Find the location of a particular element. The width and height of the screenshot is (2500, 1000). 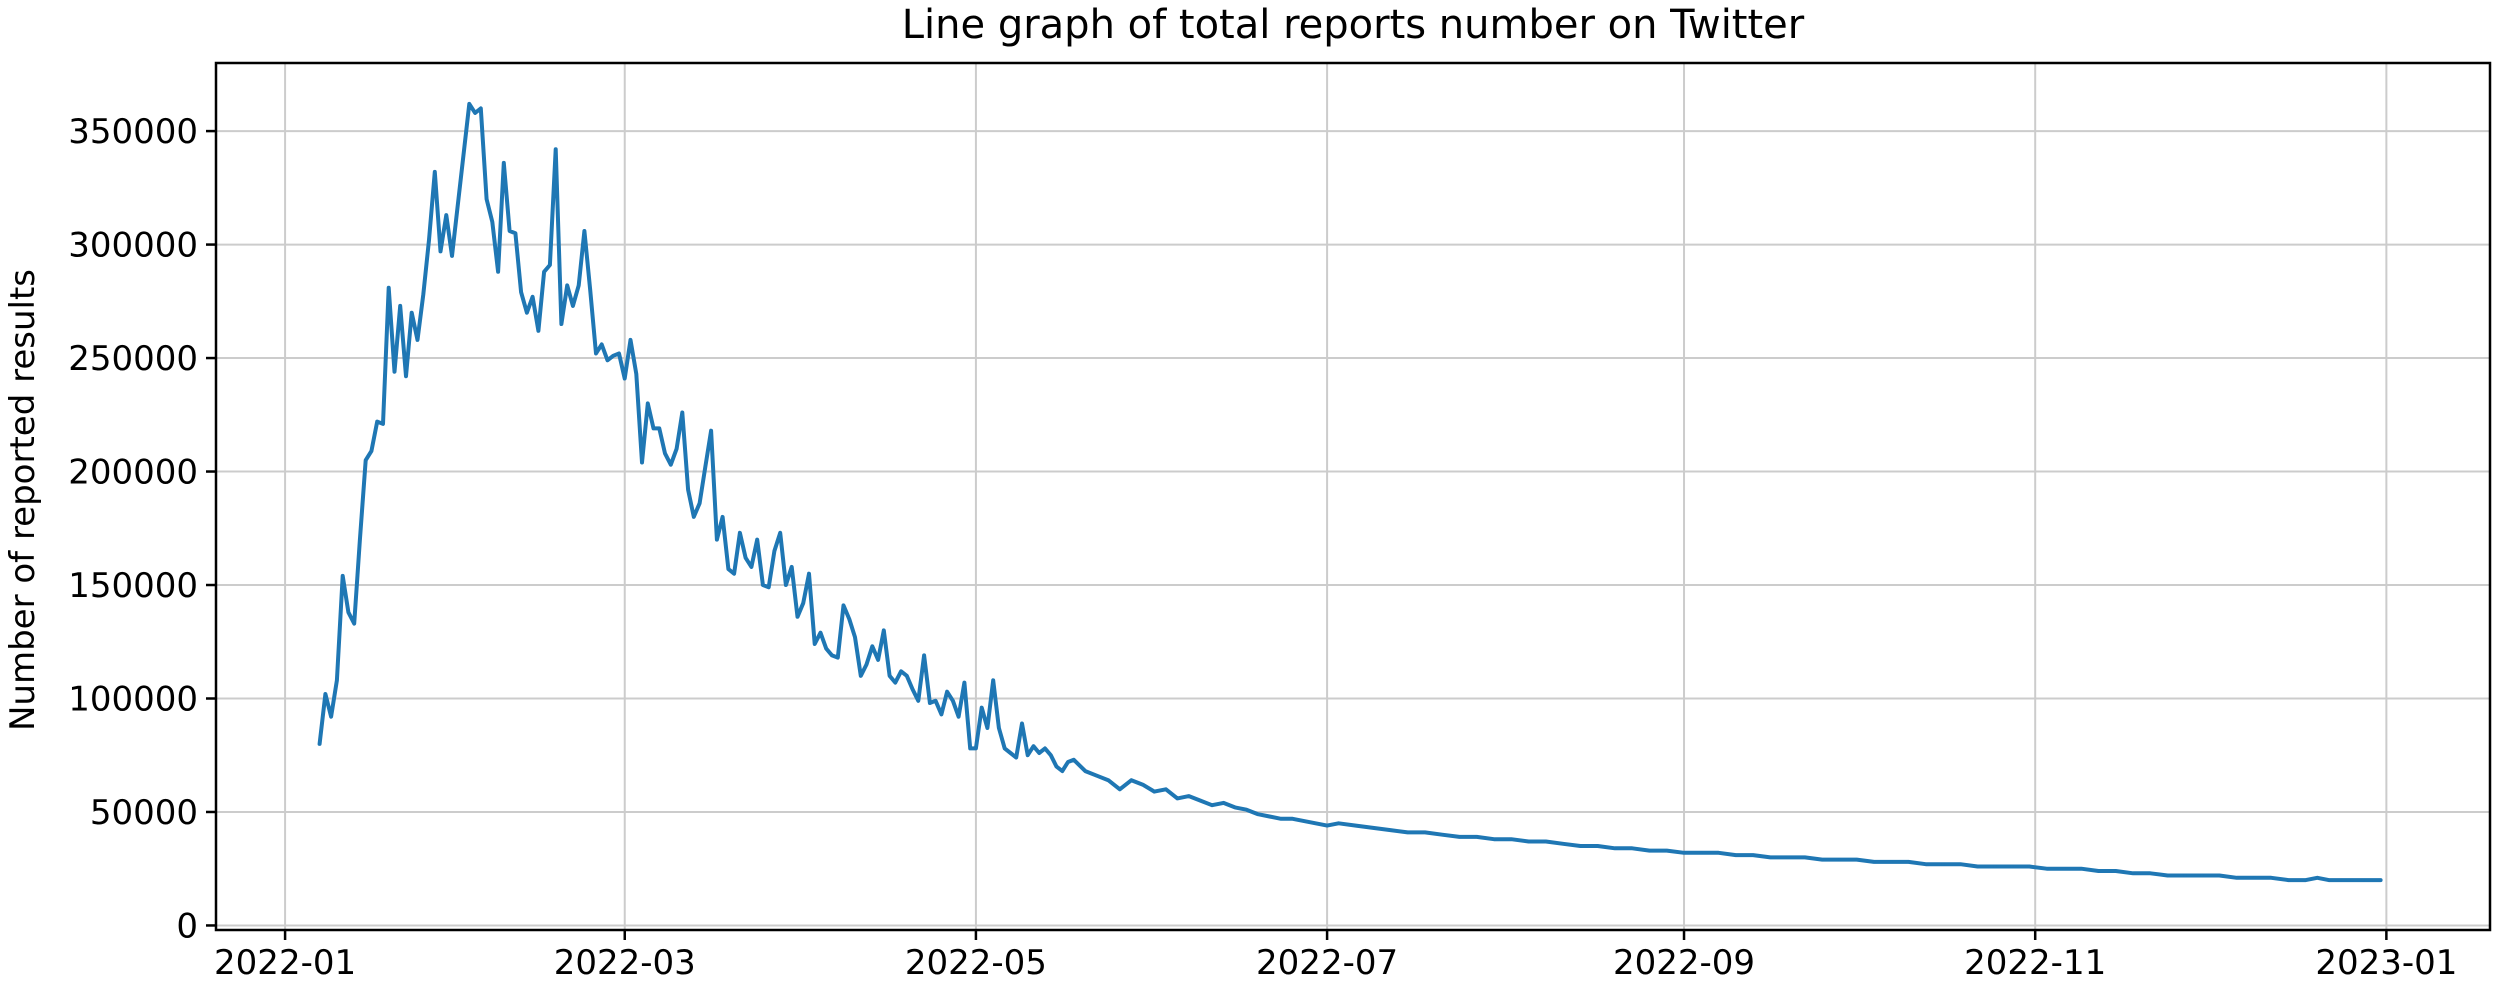

y-tick-label: 250000 is located at coordinates (133, 359).